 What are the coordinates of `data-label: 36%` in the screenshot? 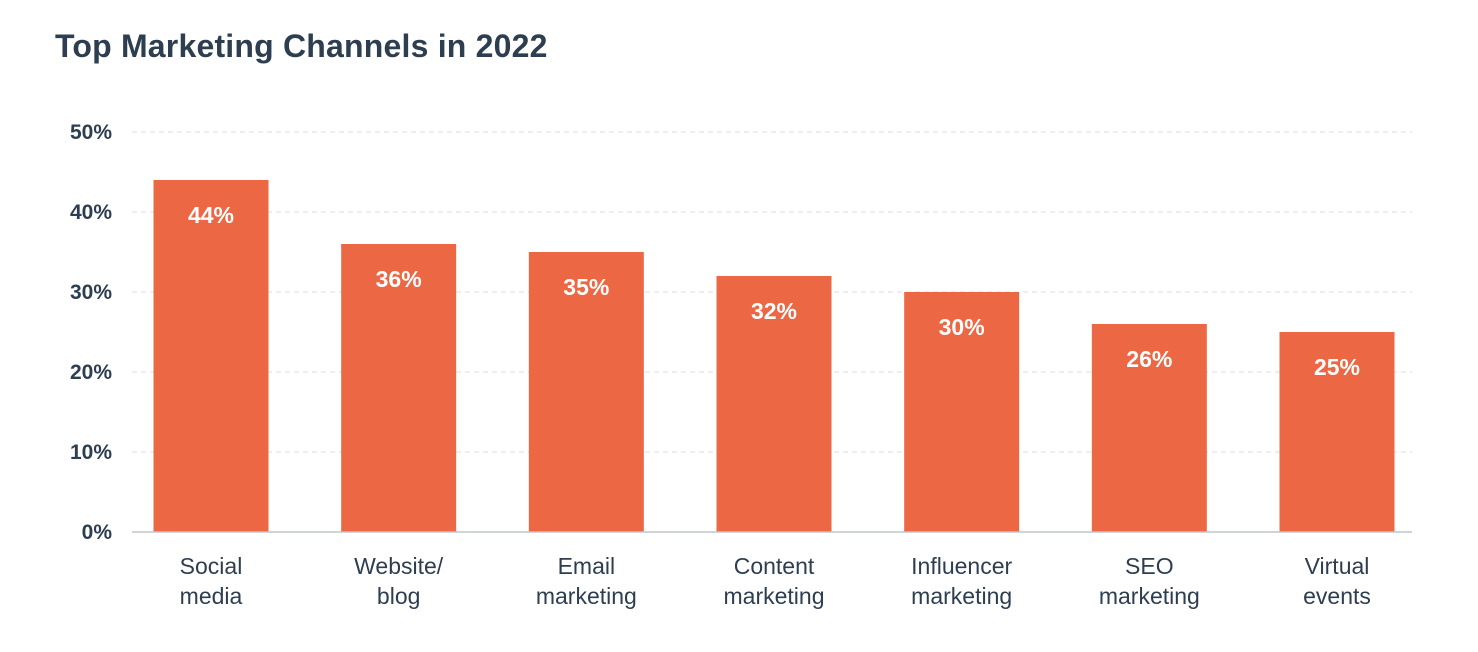 It's located at (399, 279).